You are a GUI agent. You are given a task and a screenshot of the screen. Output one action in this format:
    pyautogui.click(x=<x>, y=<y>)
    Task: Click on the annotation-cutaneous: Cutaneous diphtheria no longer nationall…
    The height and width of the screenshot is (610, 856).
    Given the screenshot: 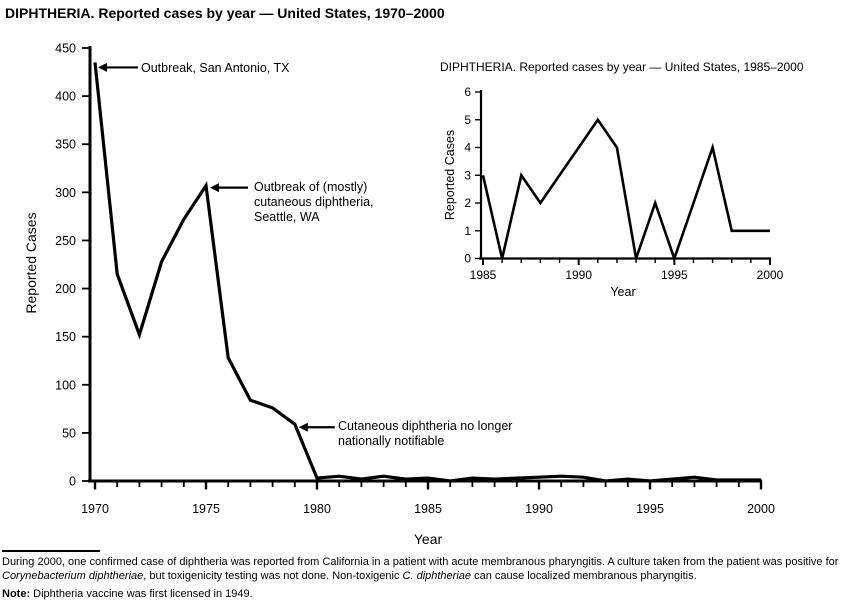 What is the action you would take?
    pyautogui.click(x=425, y=433)
    